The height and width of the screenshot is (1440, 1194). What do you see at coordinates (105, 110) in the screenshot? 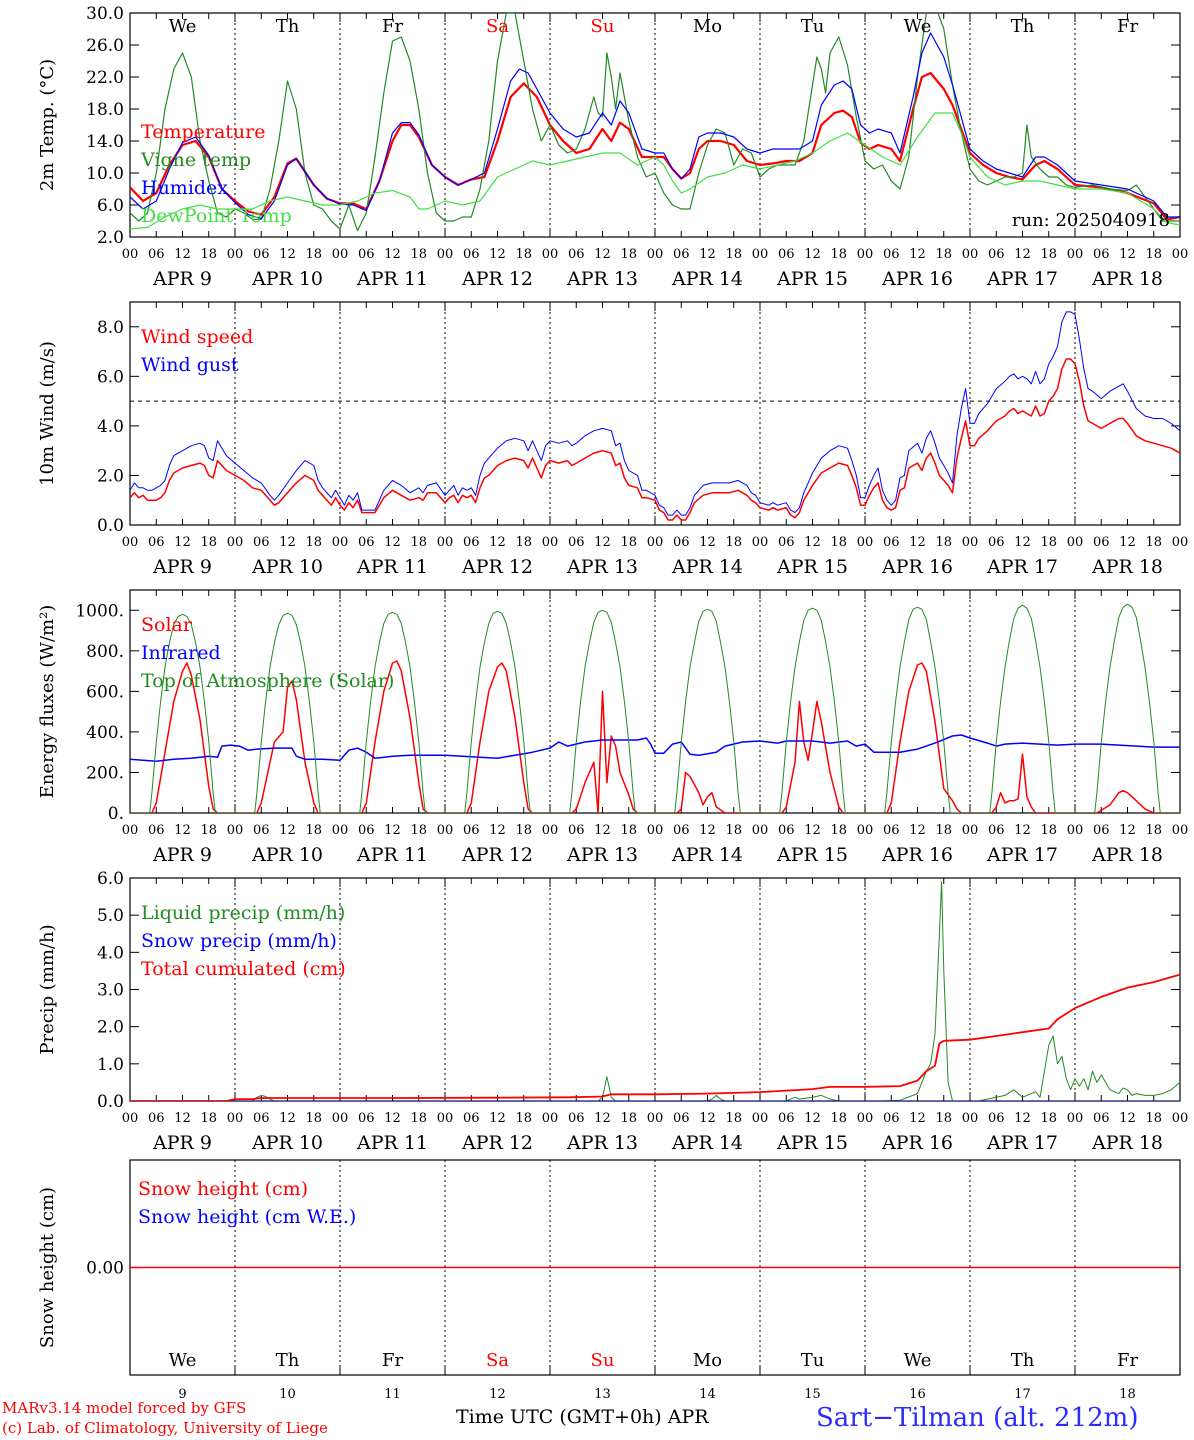
I see `y-tick-label: 18.0` at bounding box center [105, 110].